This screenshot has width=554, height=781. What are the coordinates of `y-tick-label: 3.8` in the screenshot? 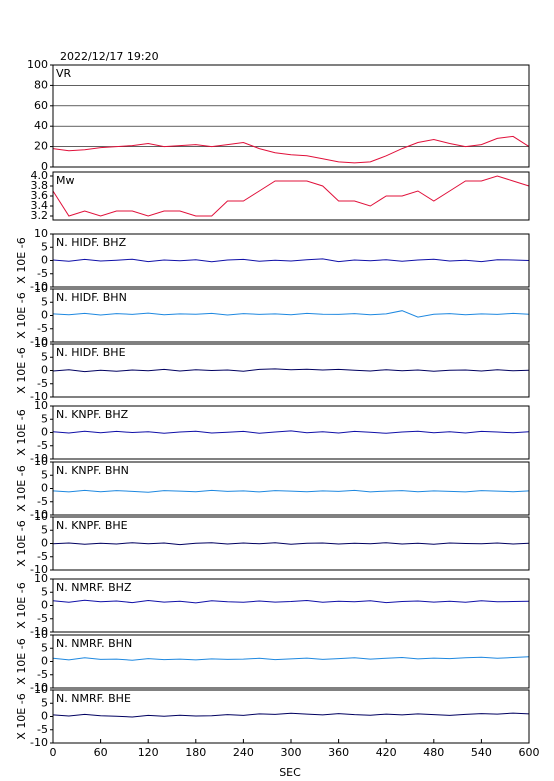 It's located at (40, 185).